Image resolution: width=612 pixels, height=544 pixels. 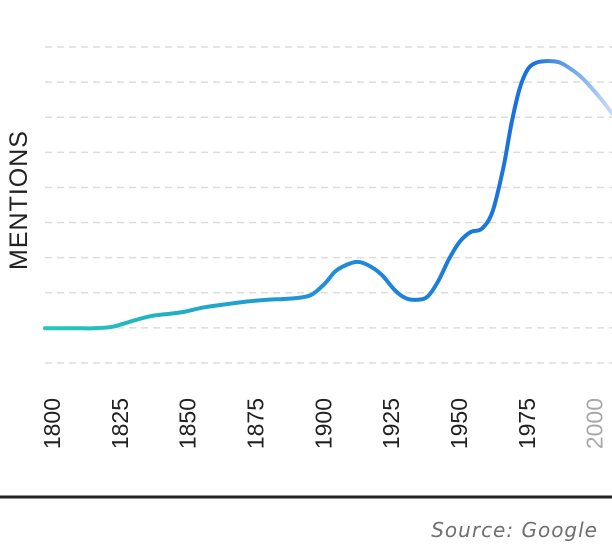 What do you see at coordinates (391, 423) in the screenshot?
I see `x-tick-label: 1925` at bounding box center [391, 423].